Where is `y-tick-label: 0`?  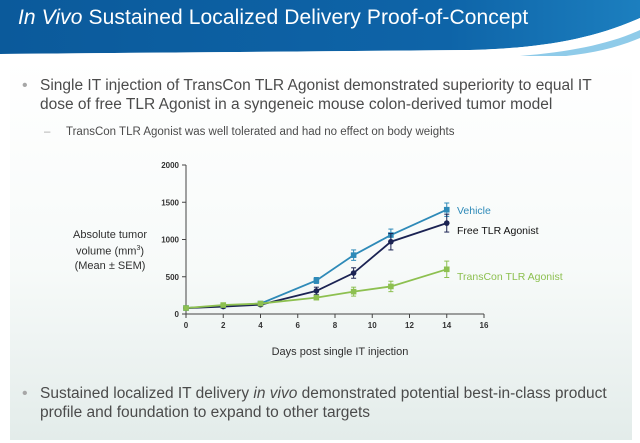
y-tick-label: 0 is located at coordinates (177, 314).